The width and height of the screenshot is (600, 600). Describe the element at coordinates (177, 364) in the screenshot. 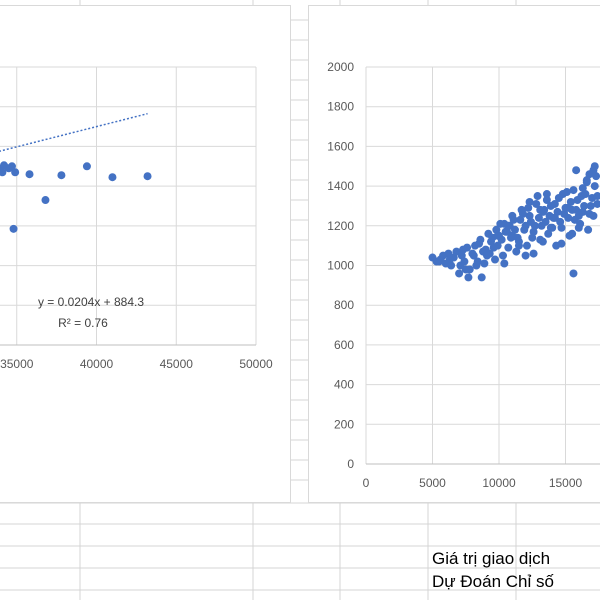

I see `left-x-tick-label: 45000` at that location.